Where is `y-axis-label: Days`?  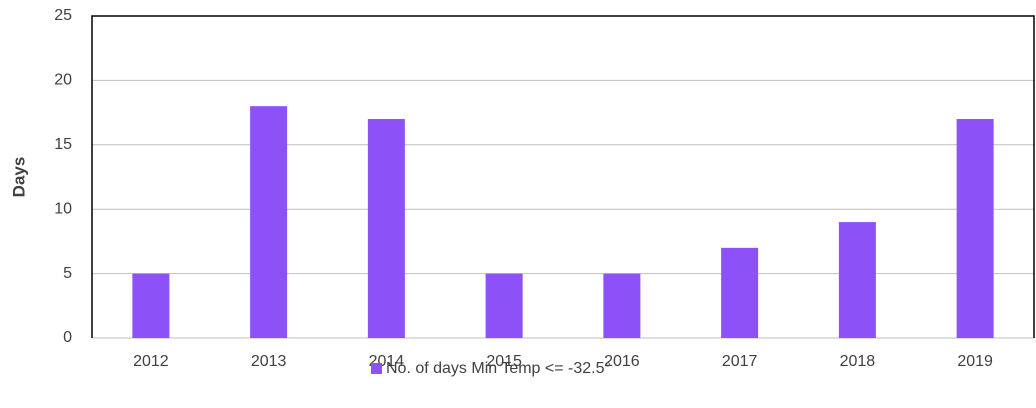
y-axis-label: Days is located at coordinates (18, 177).